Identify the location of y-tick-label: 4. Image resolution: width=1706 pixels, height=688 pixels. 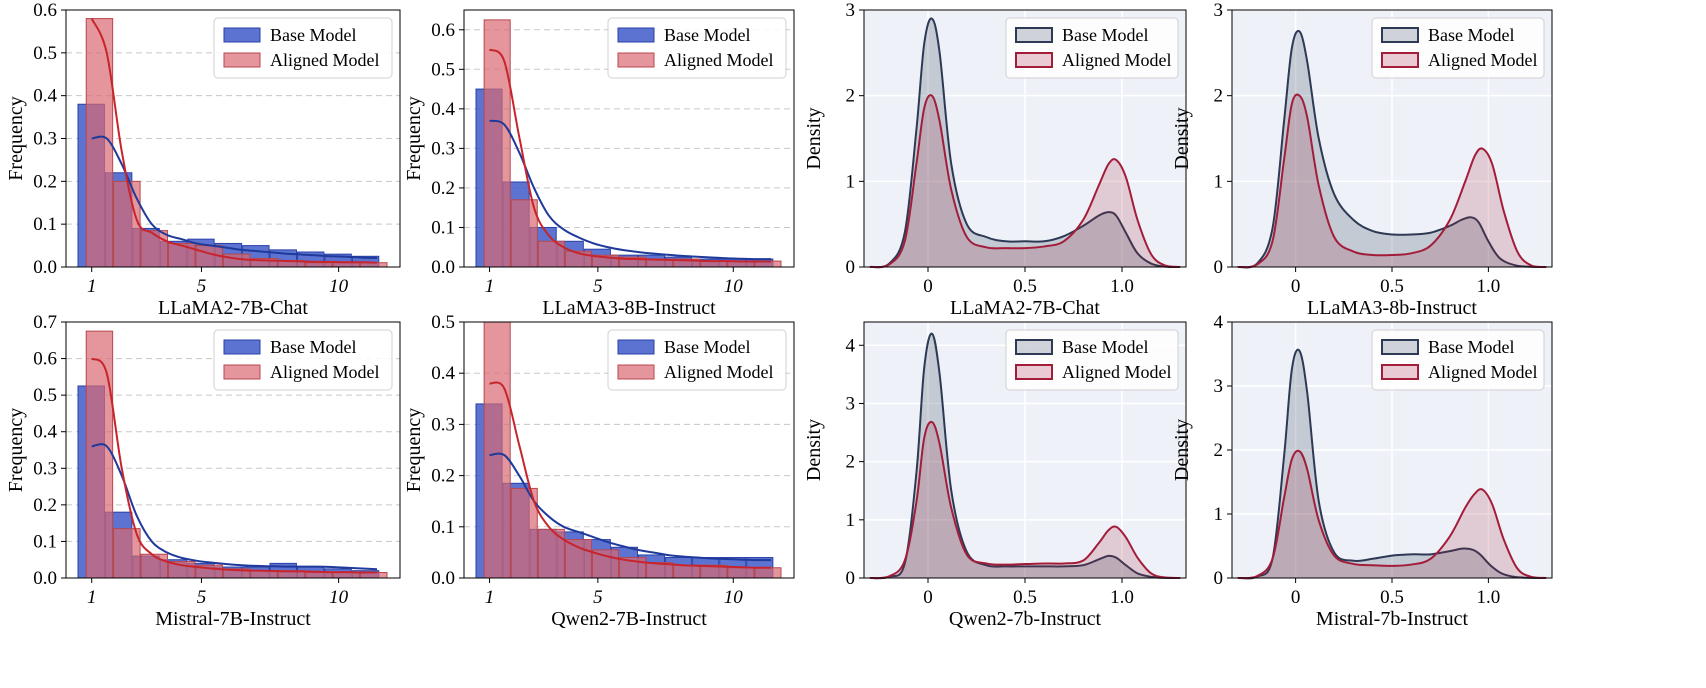
(1219, 322).